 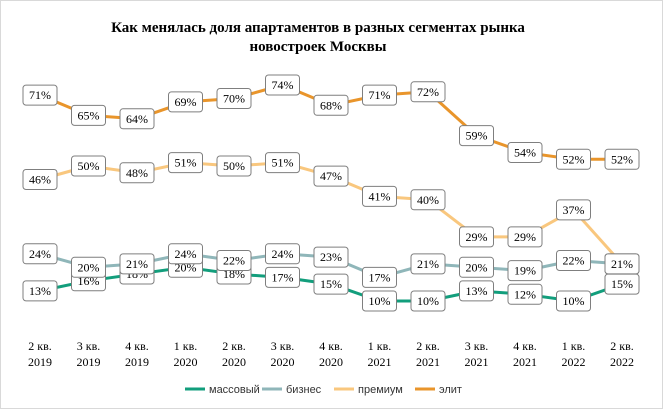 I want to click on legend-item-3: элит, so click(x=438, y=390).